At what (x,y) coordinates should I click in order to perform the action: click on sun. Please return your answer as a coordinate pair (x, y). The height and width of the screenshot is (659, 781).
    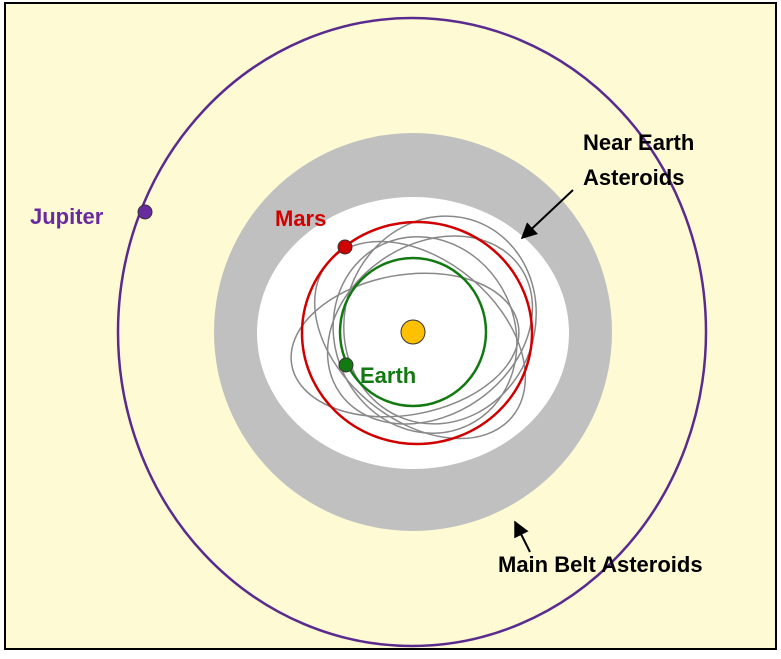
    Looking at the image, I should click on (413, 332).